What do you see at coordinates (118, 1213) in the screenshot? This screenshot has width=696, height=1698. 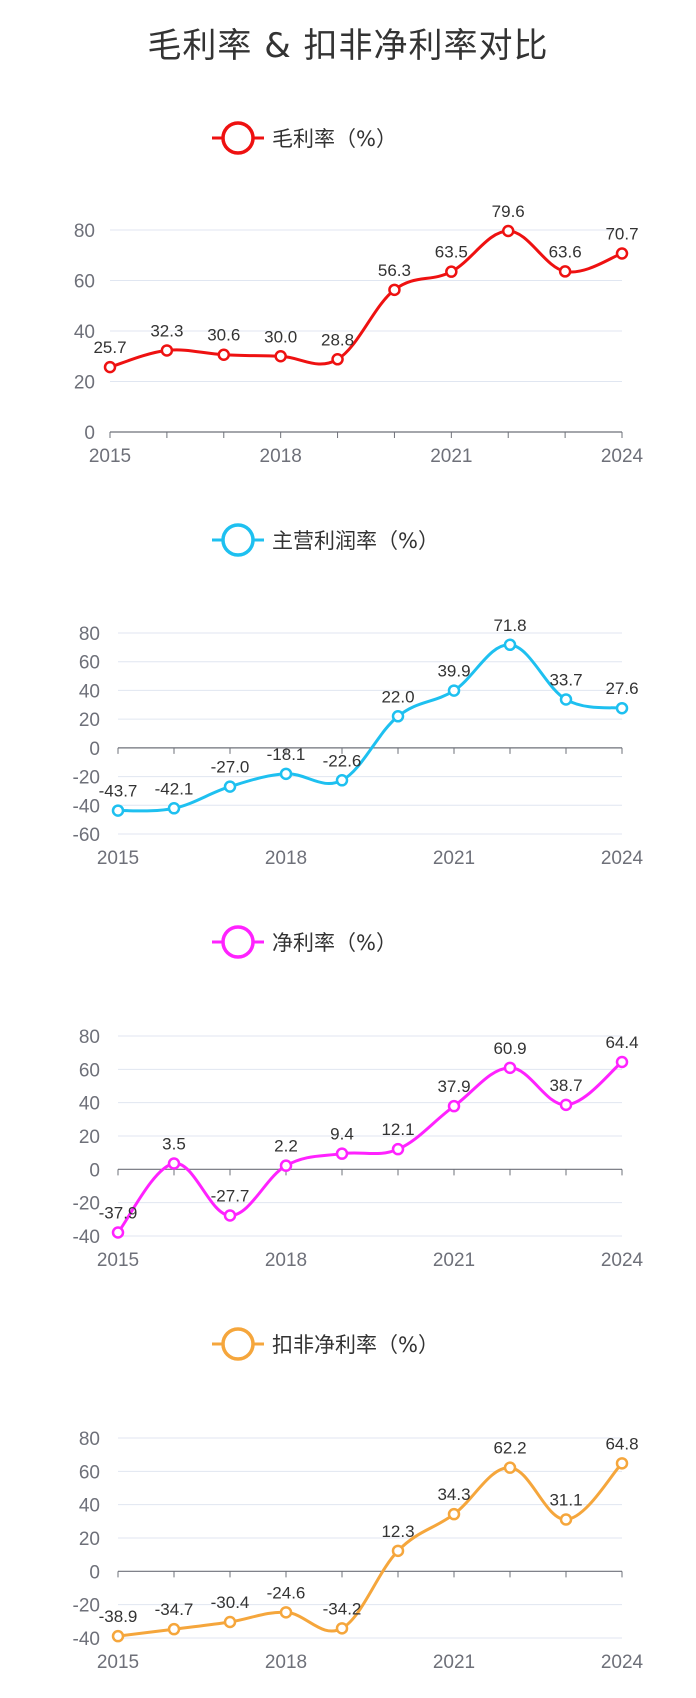 I see `data-label: -37.9` at bounding box center [118, 1213].